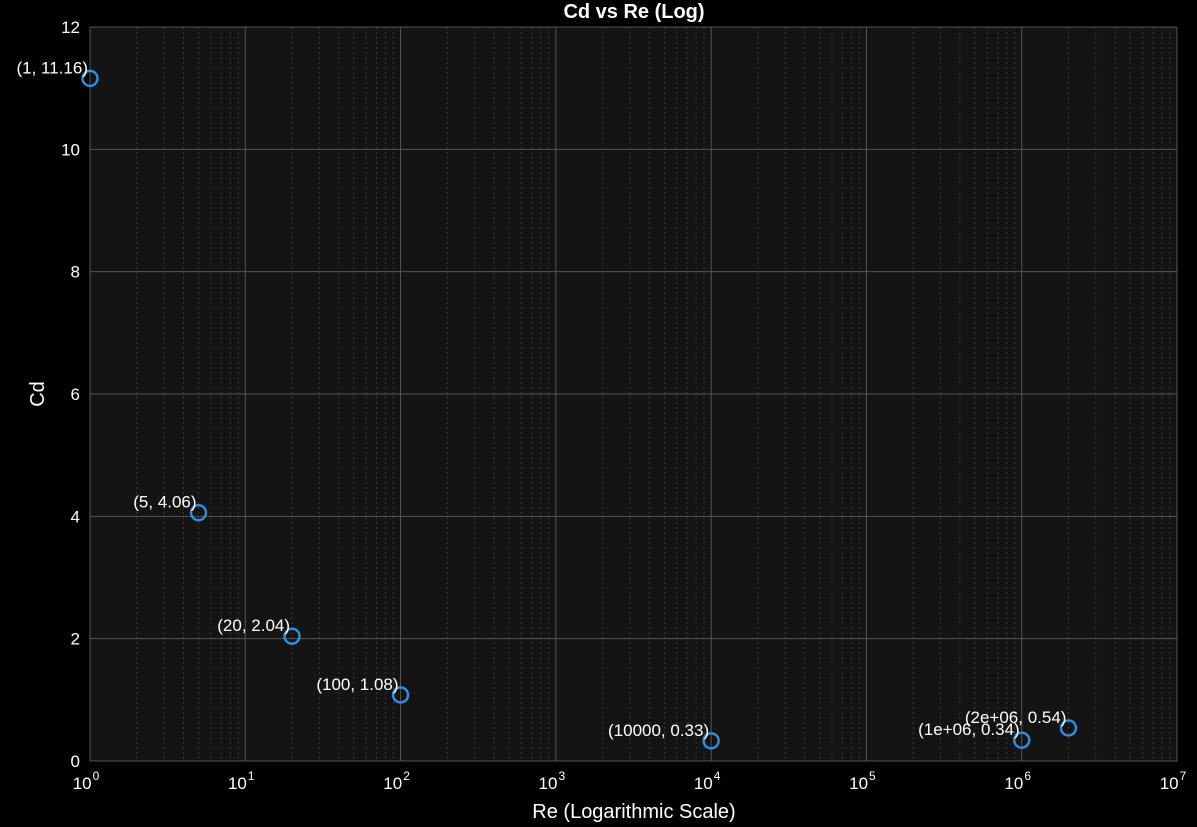  I want to click on y-tick-label: 2, so click(75, 639).